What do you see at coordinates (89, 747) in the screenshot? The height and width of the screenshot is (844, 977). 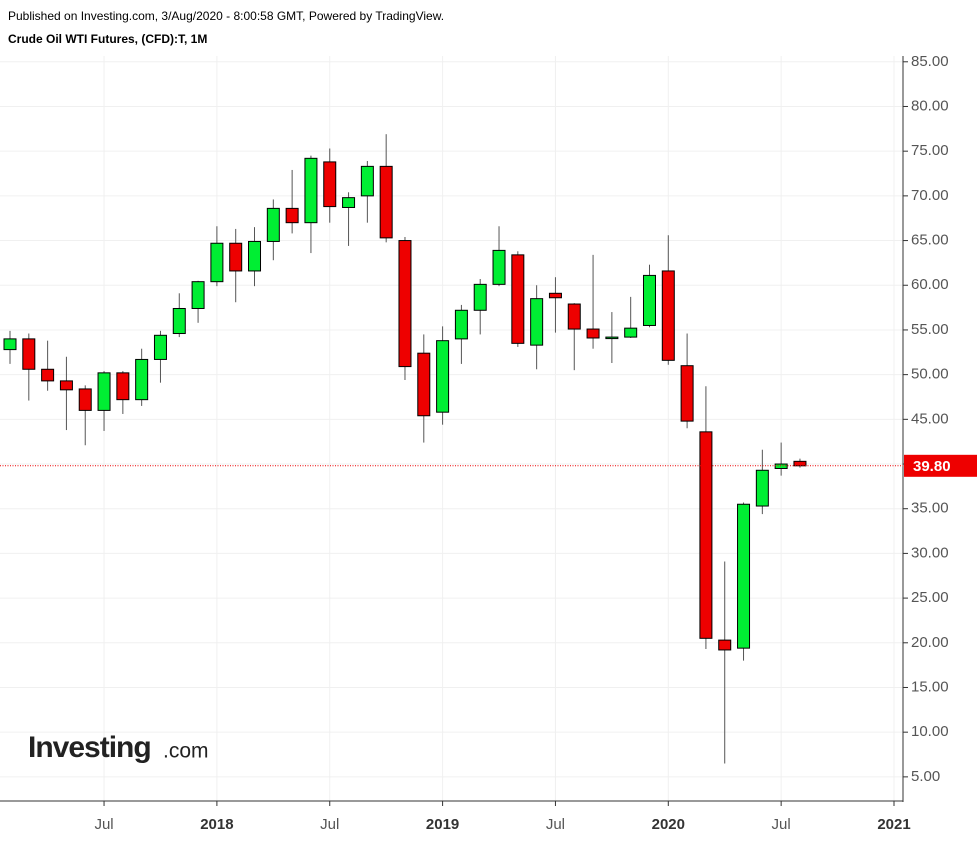 I see `logo: Investing` at bounding box center [89, 747].